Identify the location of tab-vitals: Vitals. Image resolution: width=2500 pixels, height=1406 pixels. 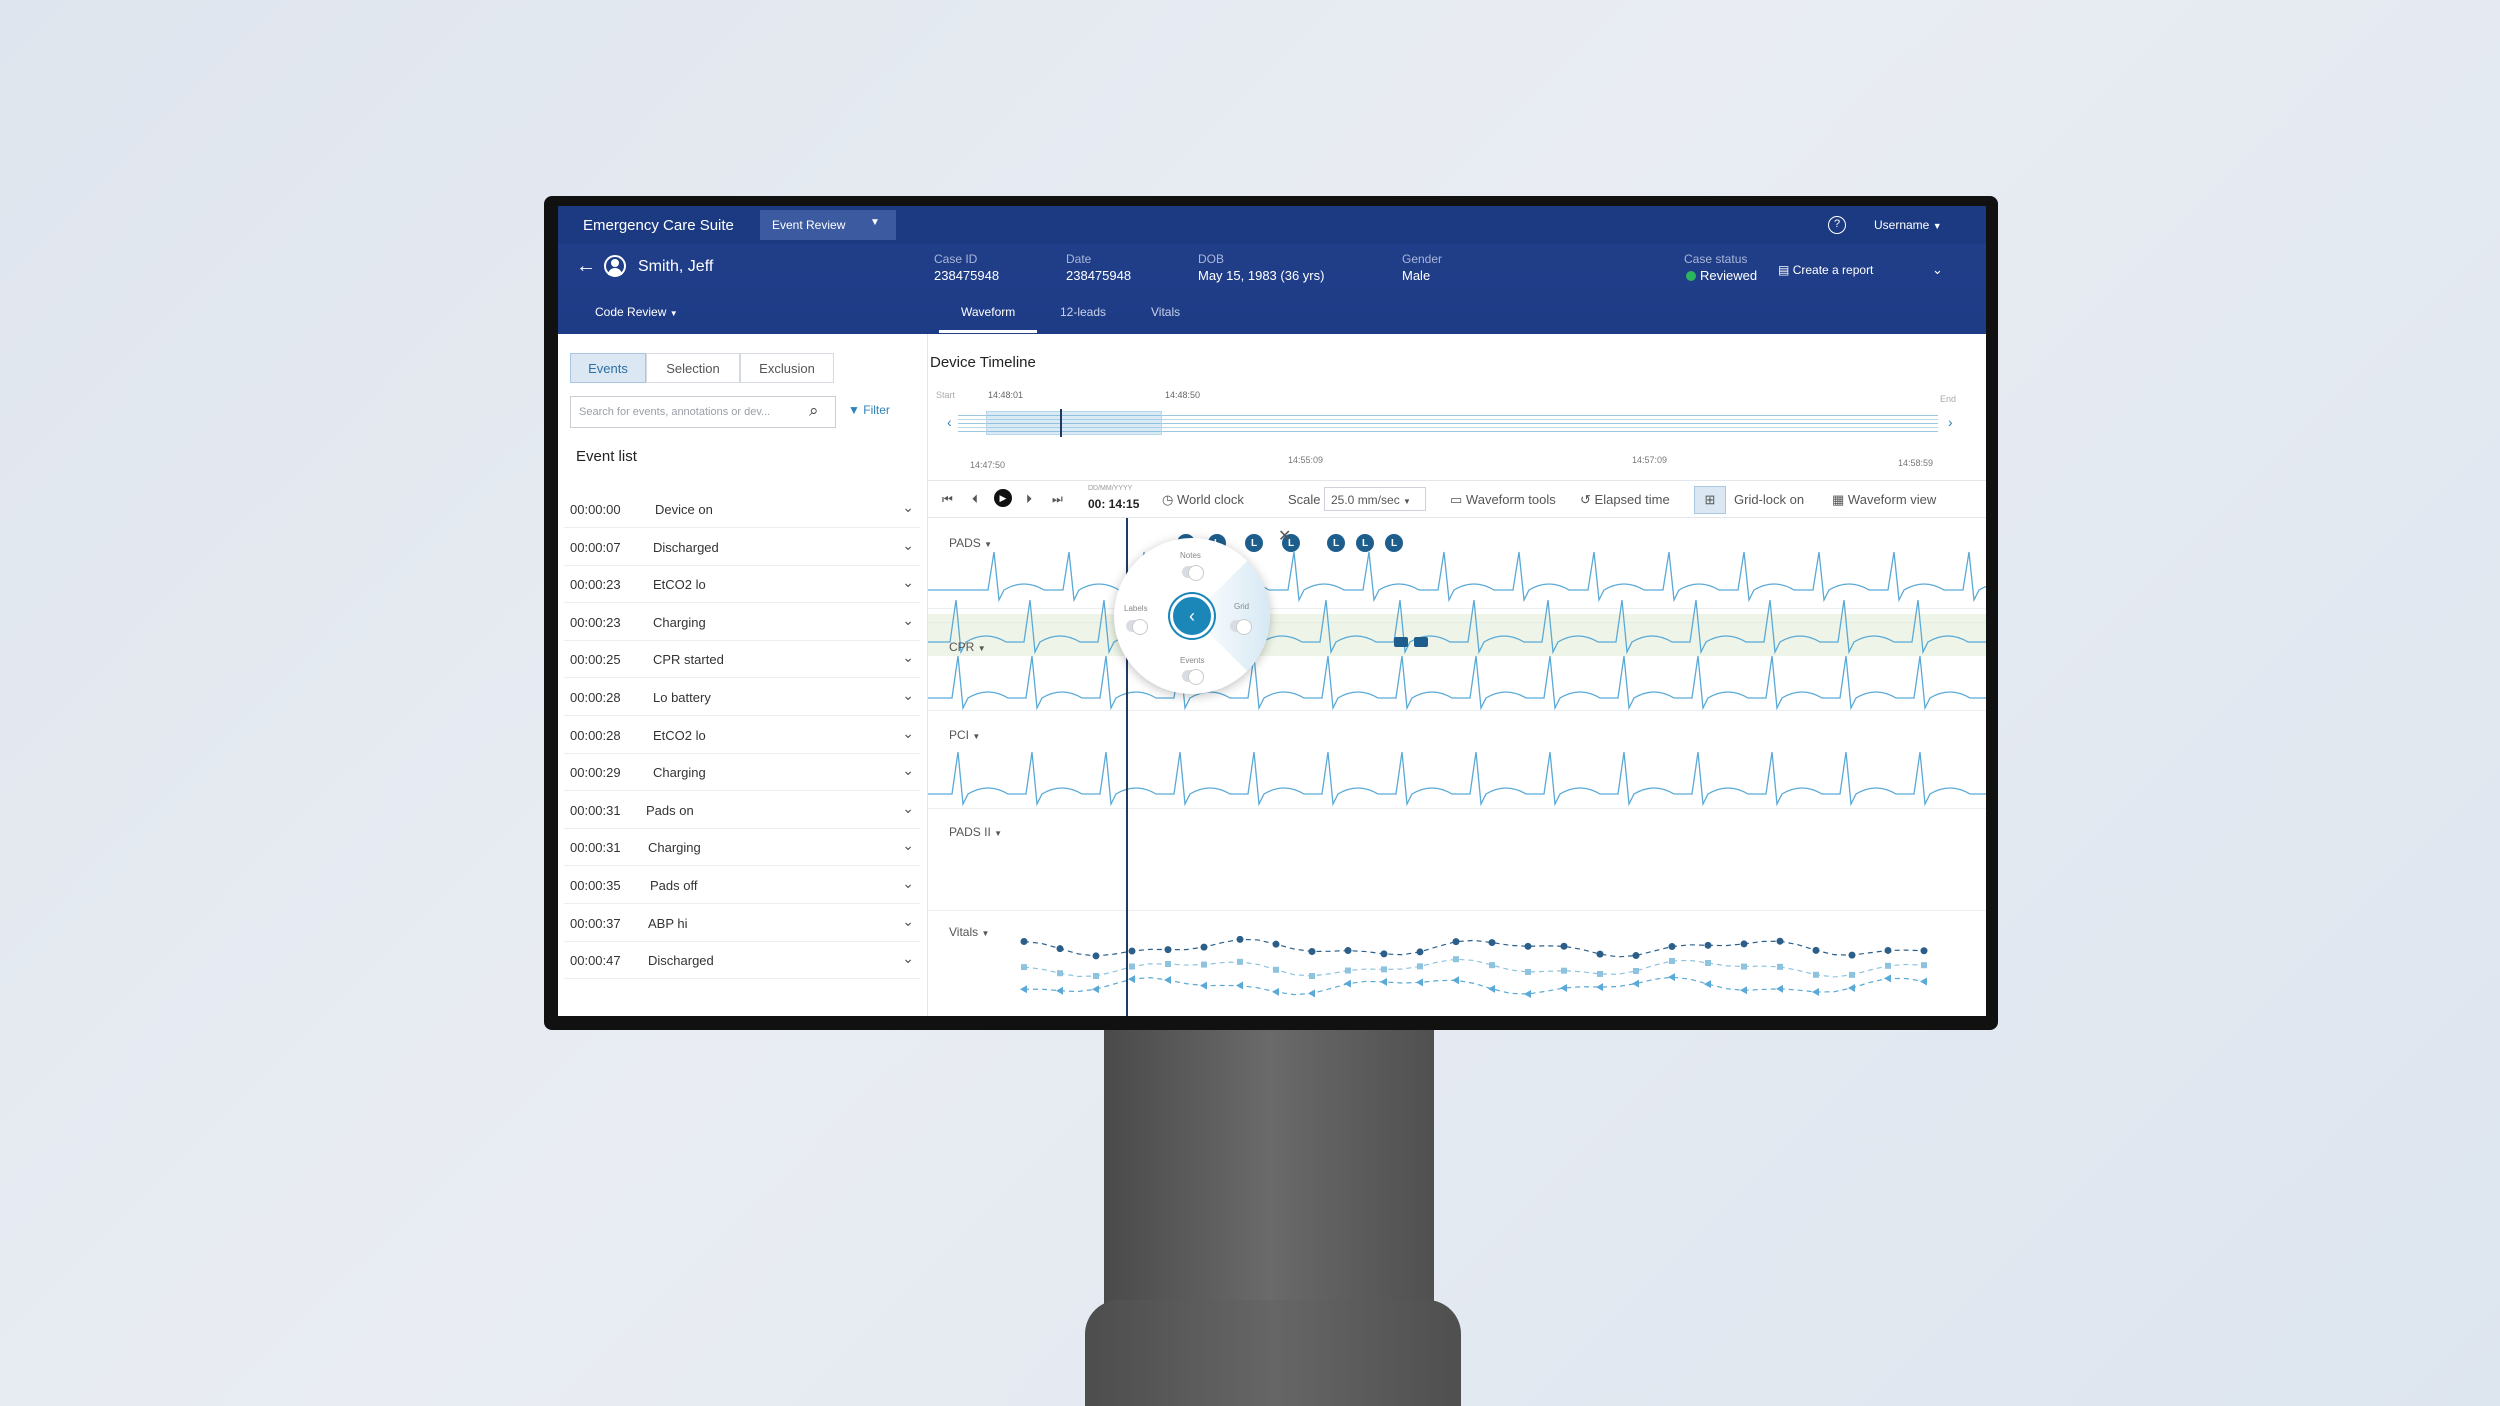
(1166, 312).